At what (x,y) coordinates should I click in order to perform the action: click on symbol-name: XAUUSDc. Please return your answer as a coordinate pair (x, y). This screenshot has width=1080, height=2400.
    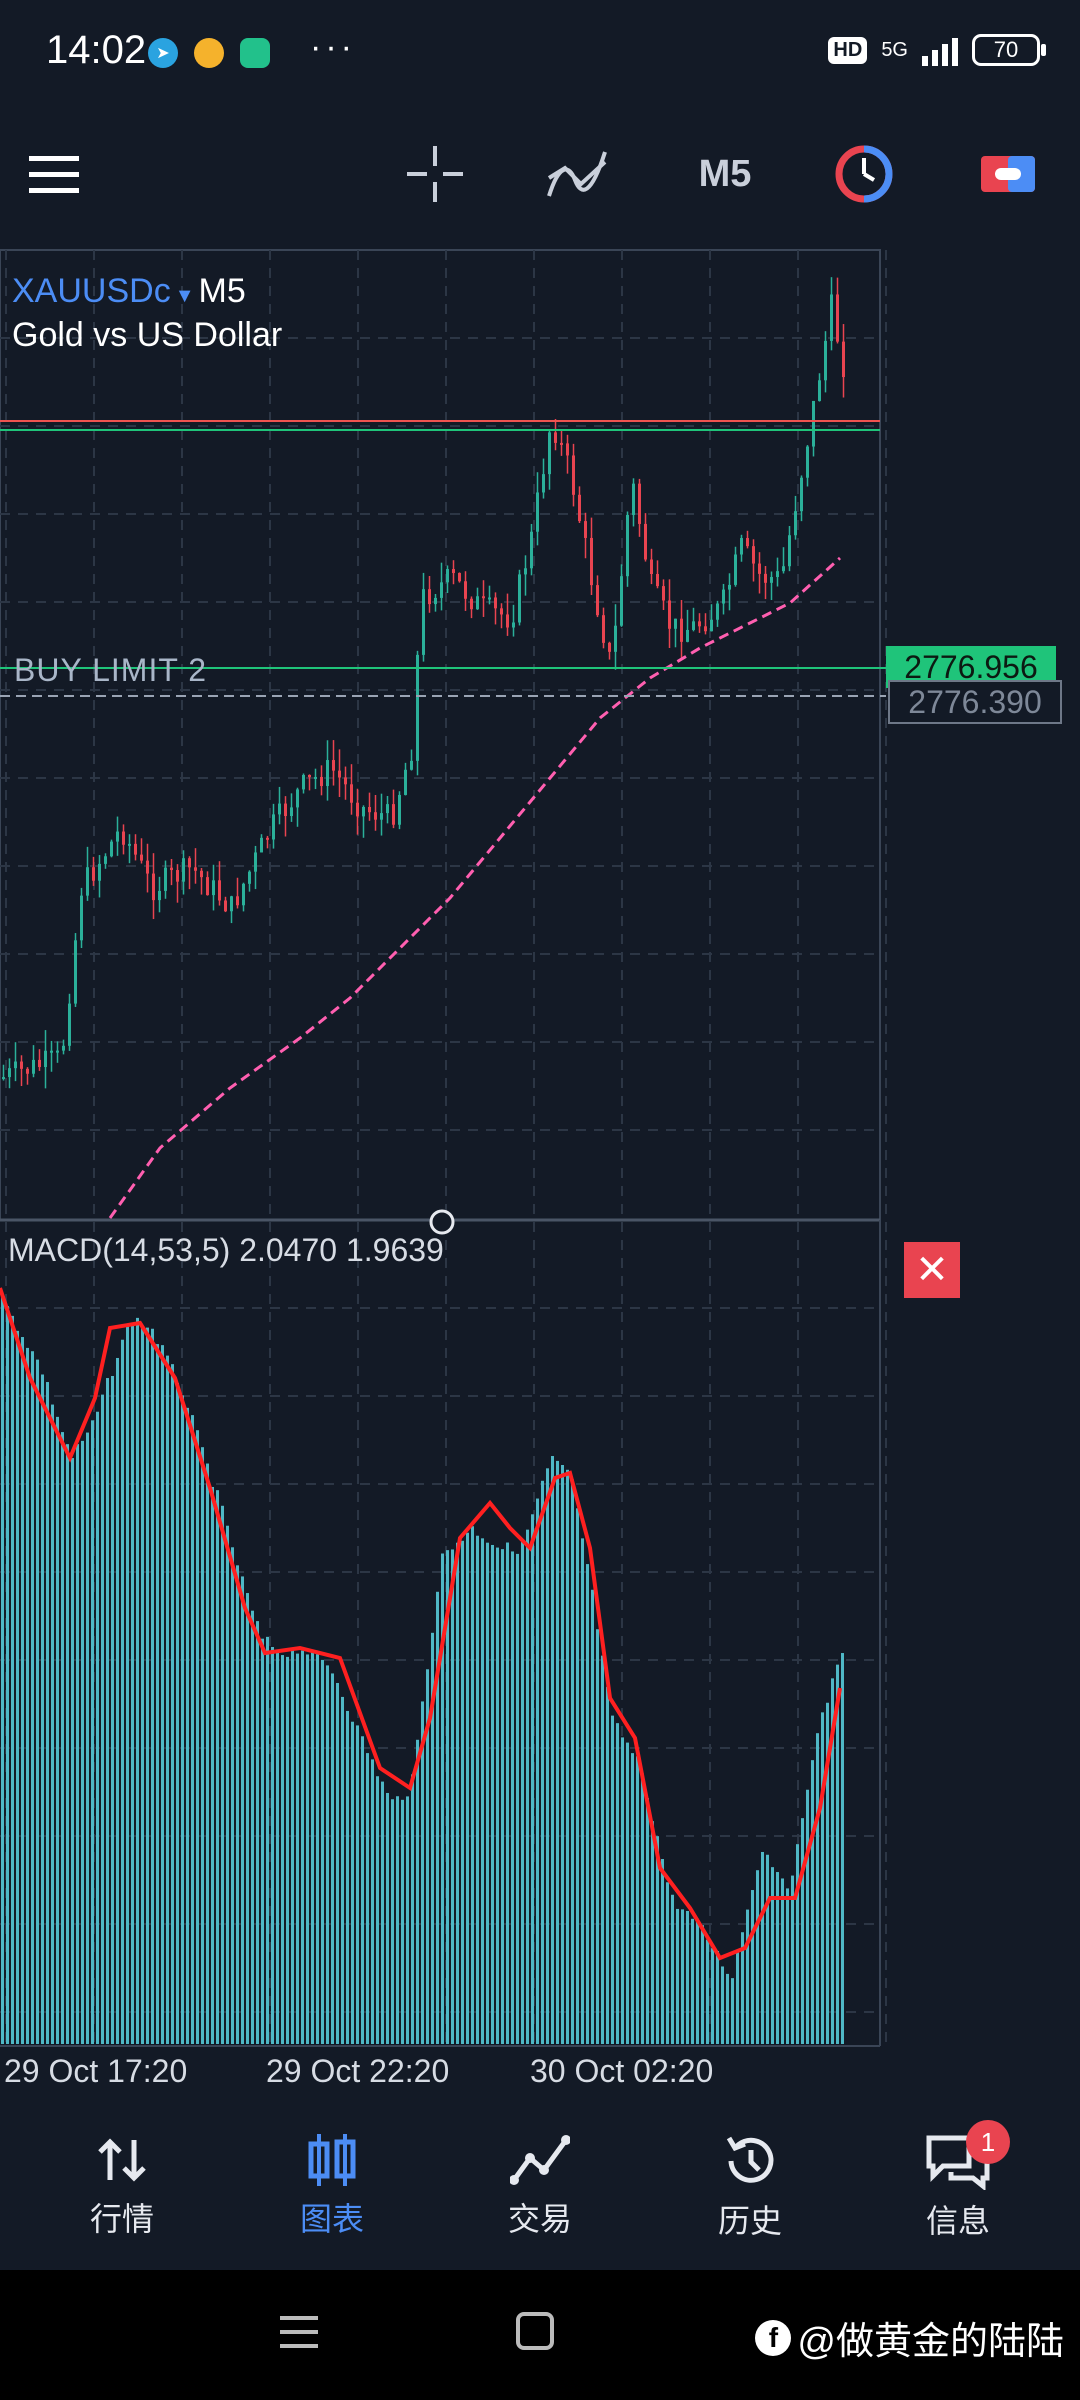
    Looking at the image, I should click on (91, 291).